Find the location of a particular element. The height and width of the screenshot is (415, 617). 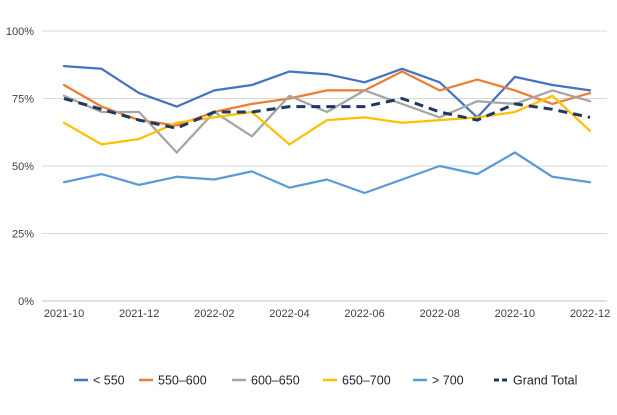

y-tick-label: 75% is located at coordinates (23, 100).